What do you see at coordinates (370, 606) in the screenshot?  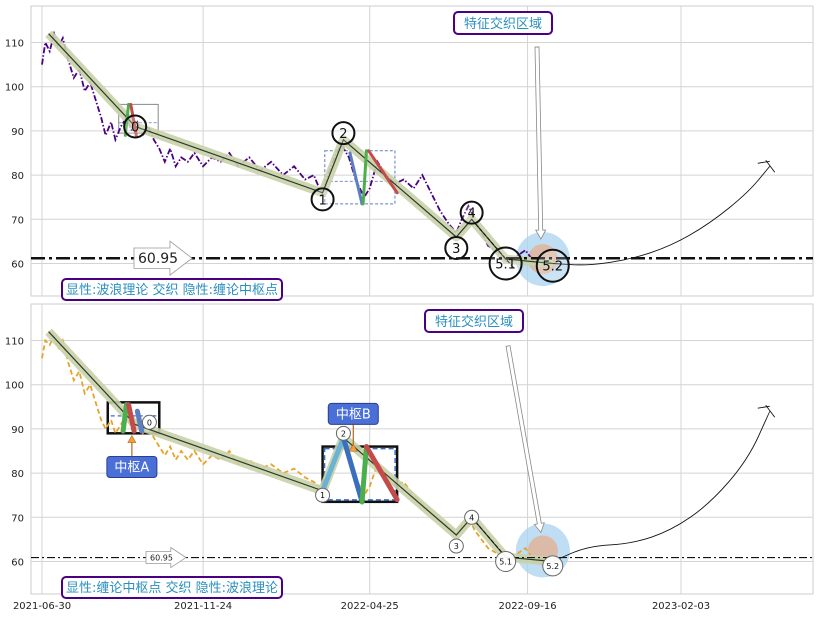 I see `x-tick-label: 2022-04-25` at bounding box center [370, 606].